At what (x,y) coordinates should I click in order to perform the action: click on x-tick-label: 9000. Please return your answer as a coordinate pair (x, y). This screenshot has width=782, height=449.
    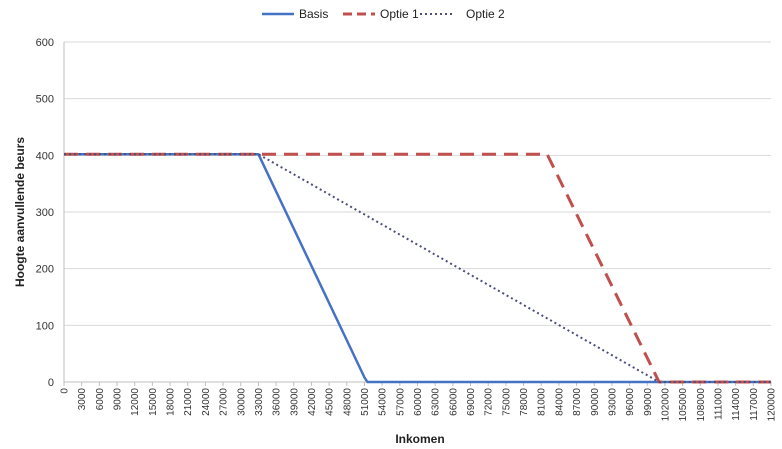
    Looking at the image, I should click on (118, 399).